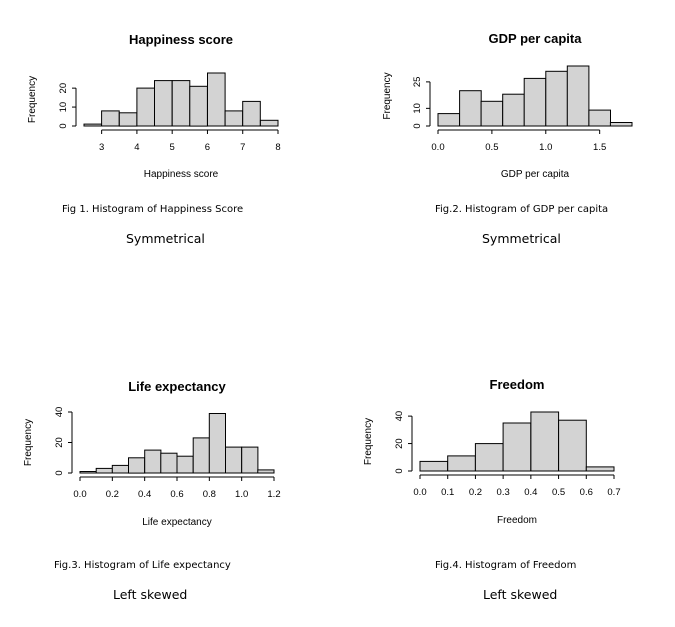 The width and height of the screenshot is (675, 627). Describe the element at coordinates (535, 174) in the screenshot. I see `x-axis-label: GDP per capita` at that location.